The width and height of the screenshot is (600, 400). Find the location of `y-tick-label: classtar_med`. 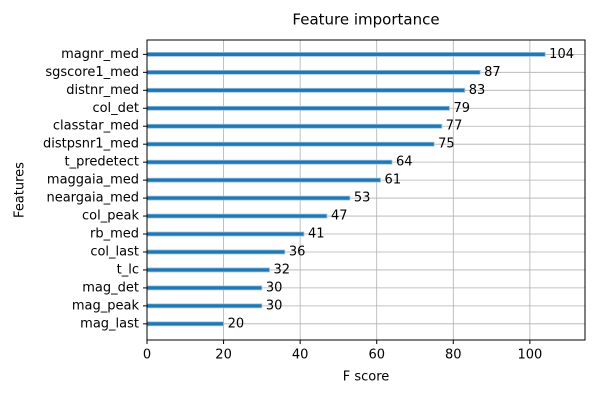

y-tick-label: classtar_med is located at coordinates (96, 126).